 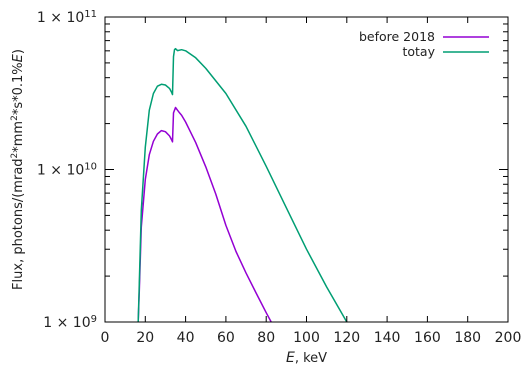 I want to click on x-tick-label: 0, so click(x=105, y=338).